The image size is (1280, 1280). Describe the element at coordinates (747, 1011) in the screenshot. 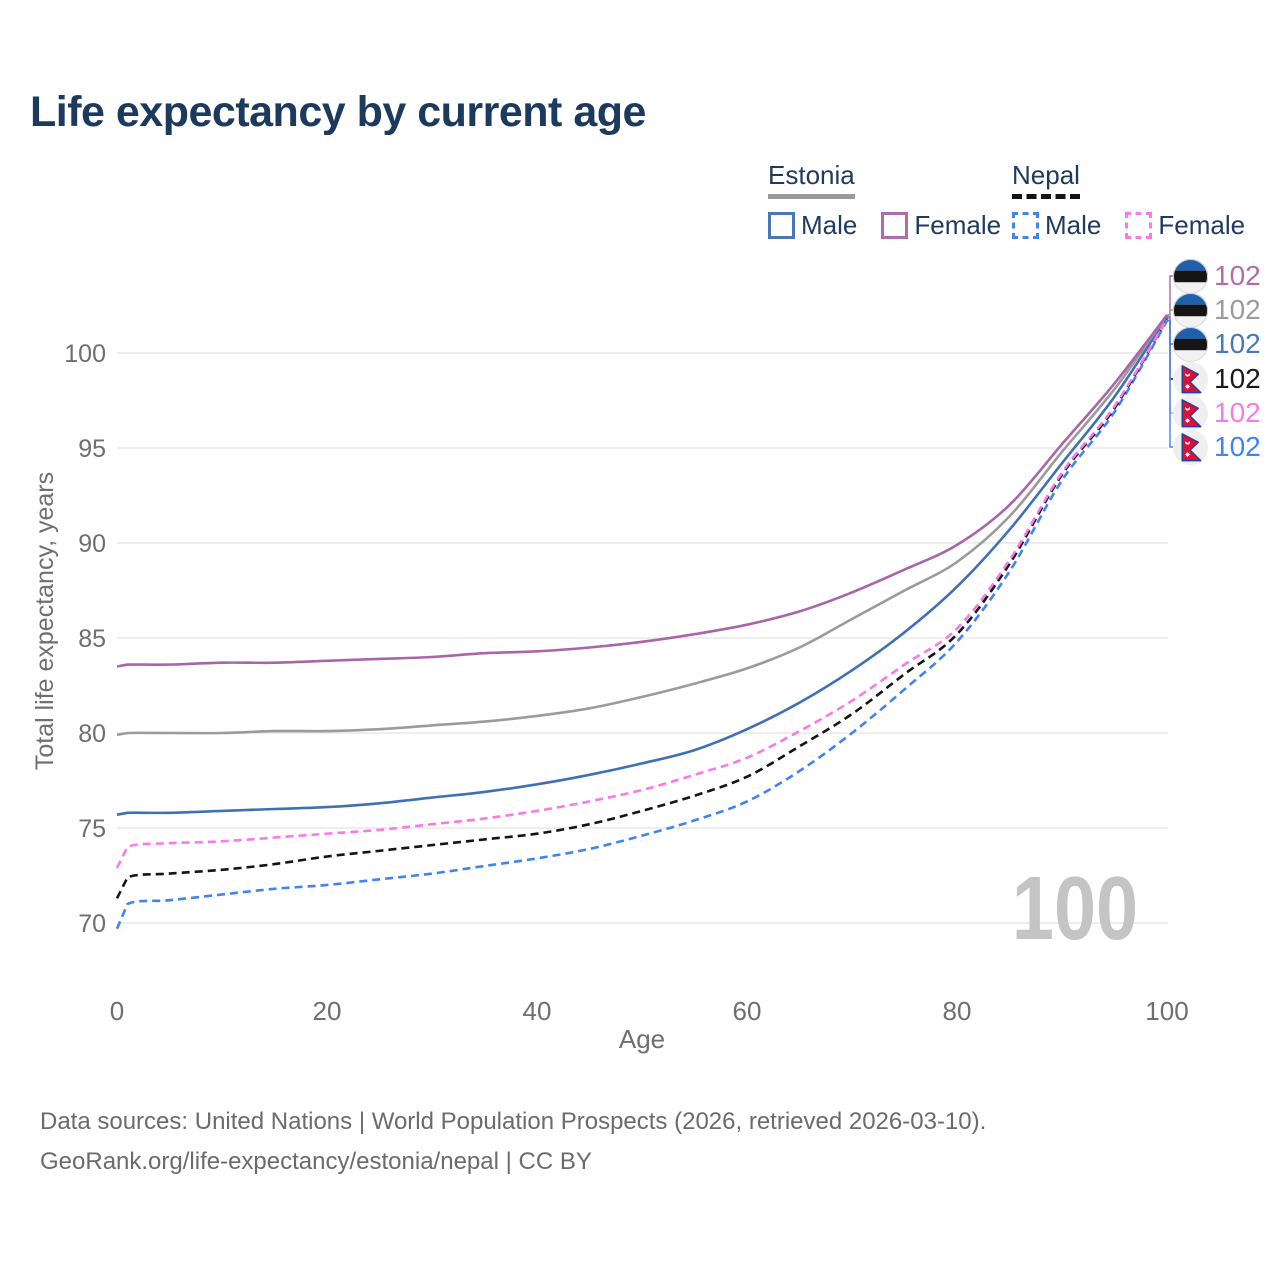

I see `x-tick-label: 60` at that location.